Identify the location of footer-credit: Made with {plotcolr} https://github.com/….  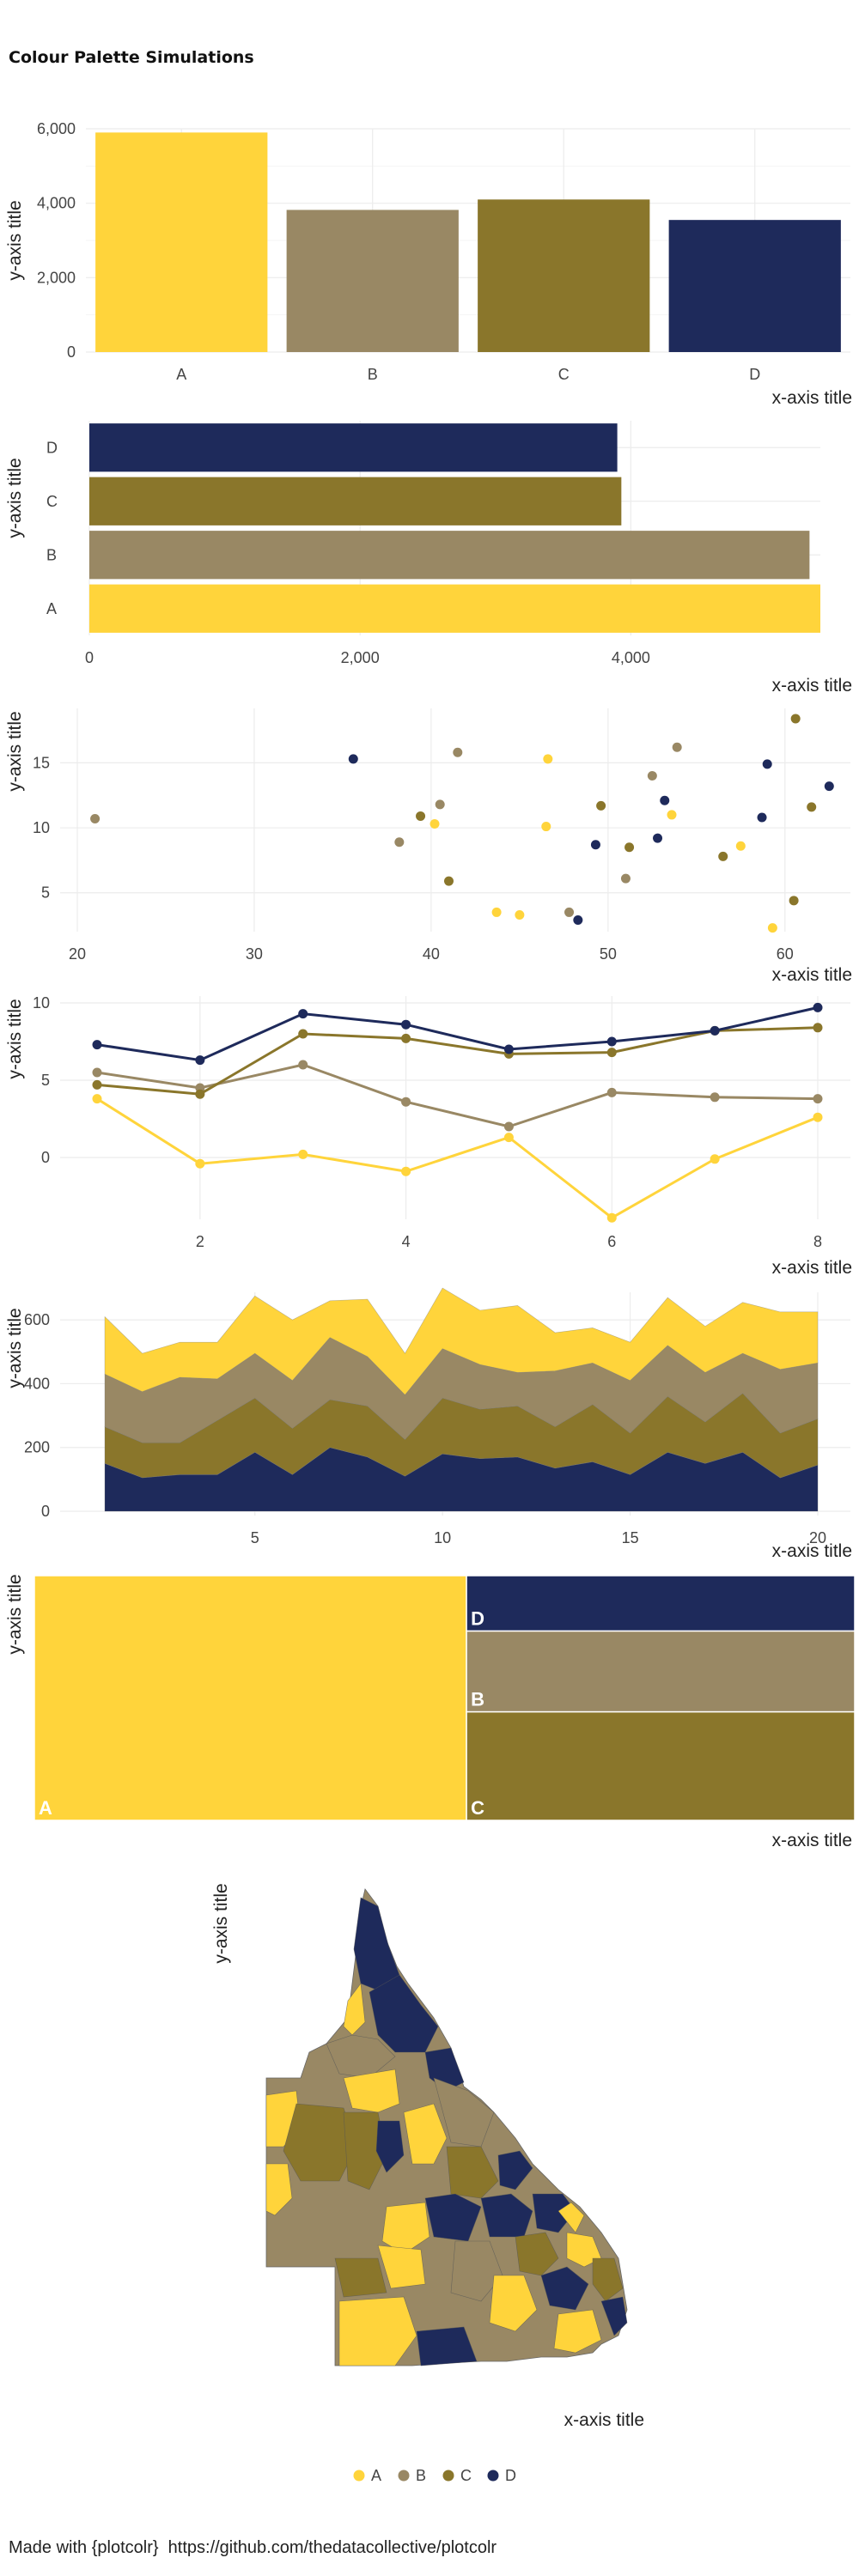
(253, 2547).